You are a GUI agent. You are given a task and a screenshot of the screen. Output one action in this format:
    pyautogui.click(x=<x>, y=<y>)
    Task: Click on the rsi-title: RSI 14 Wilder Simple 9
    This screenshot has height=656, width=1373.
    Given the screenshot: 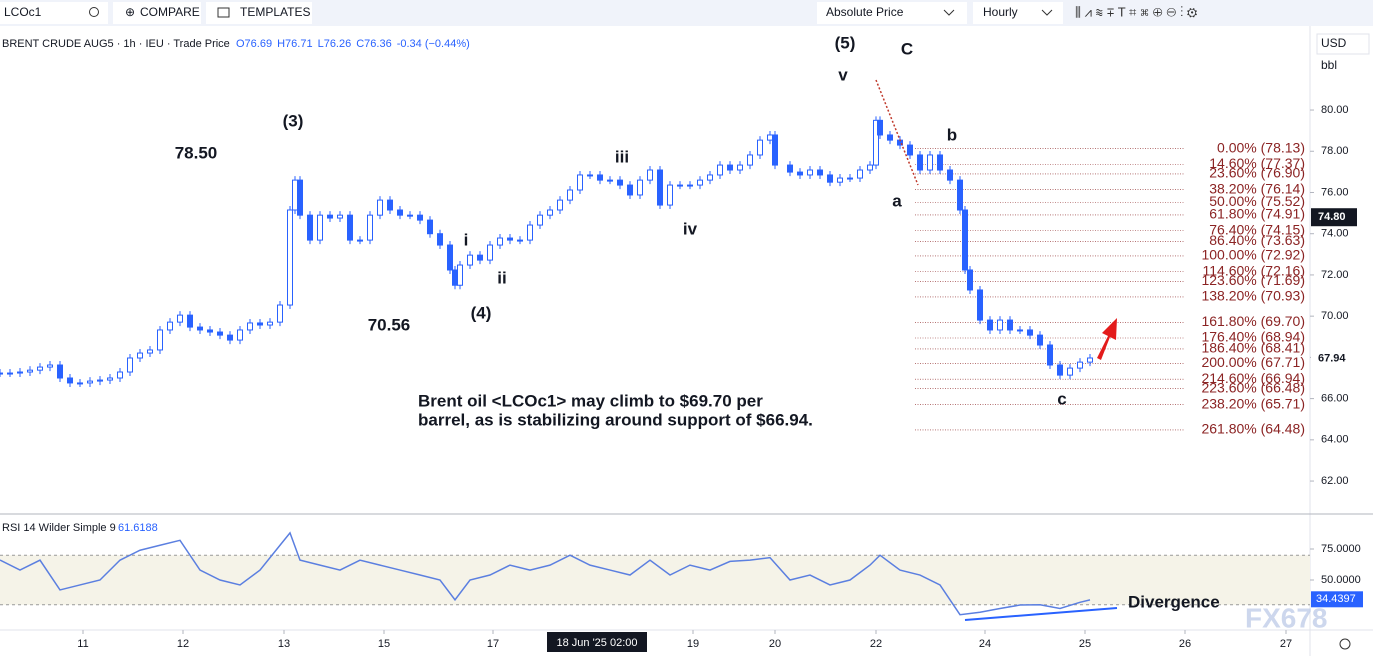 What is the action you would take?
    pyautogui.click(x=59, y=528)
    